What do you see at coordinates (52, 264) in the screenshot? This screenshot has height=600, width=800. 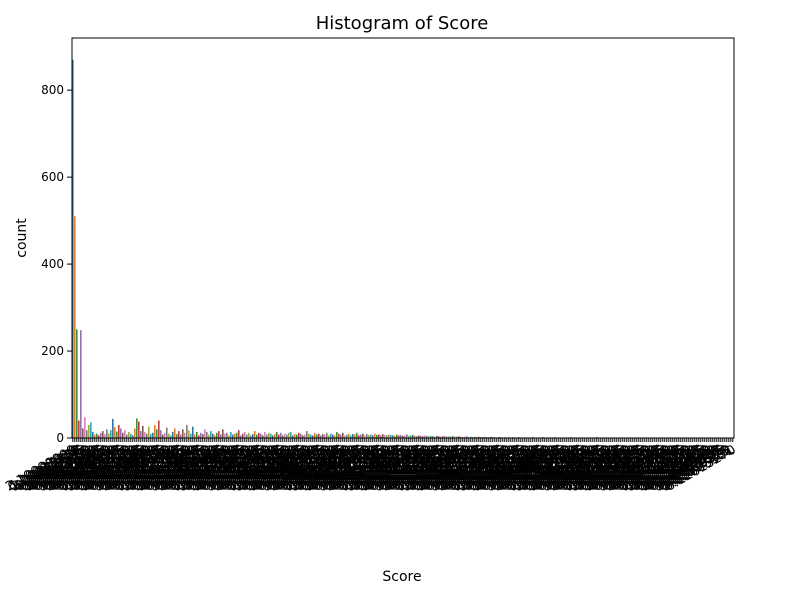 I see `y-tick-label: 400` at bounding box center [52, 264].